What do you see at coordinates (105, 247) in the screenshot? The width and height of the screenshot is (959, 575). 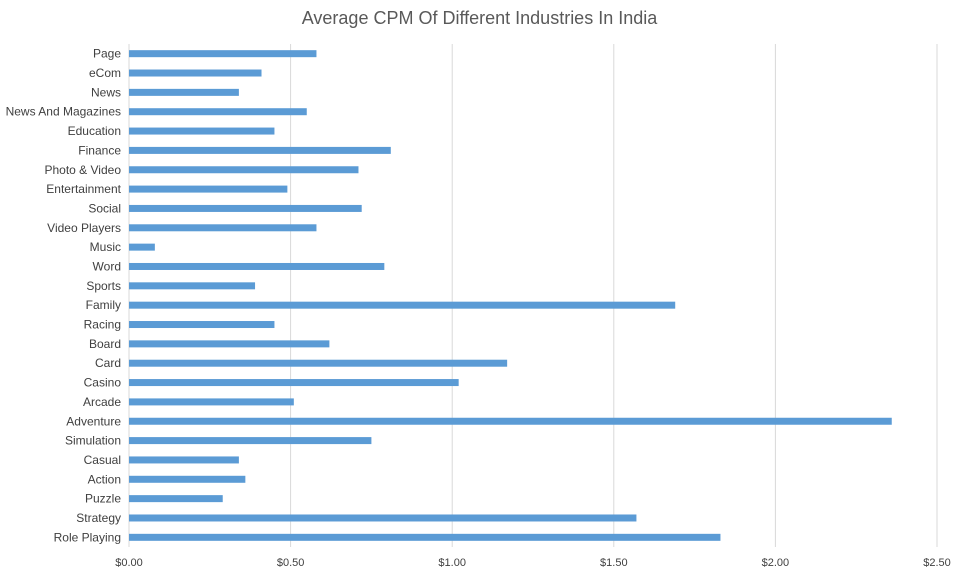 I see `category-label: Music` at bounding box center [105, 247].